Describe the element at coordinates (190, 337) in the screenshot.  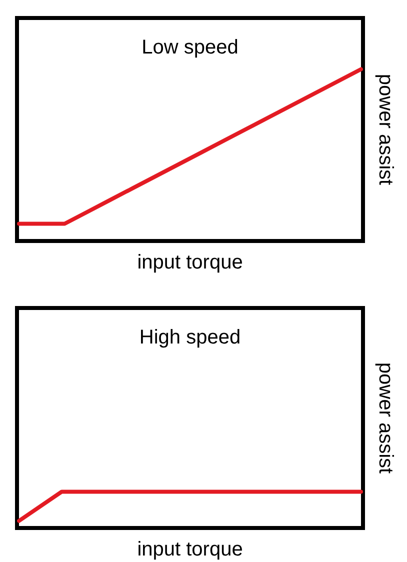
I see `chart-title: High speed` at that location.